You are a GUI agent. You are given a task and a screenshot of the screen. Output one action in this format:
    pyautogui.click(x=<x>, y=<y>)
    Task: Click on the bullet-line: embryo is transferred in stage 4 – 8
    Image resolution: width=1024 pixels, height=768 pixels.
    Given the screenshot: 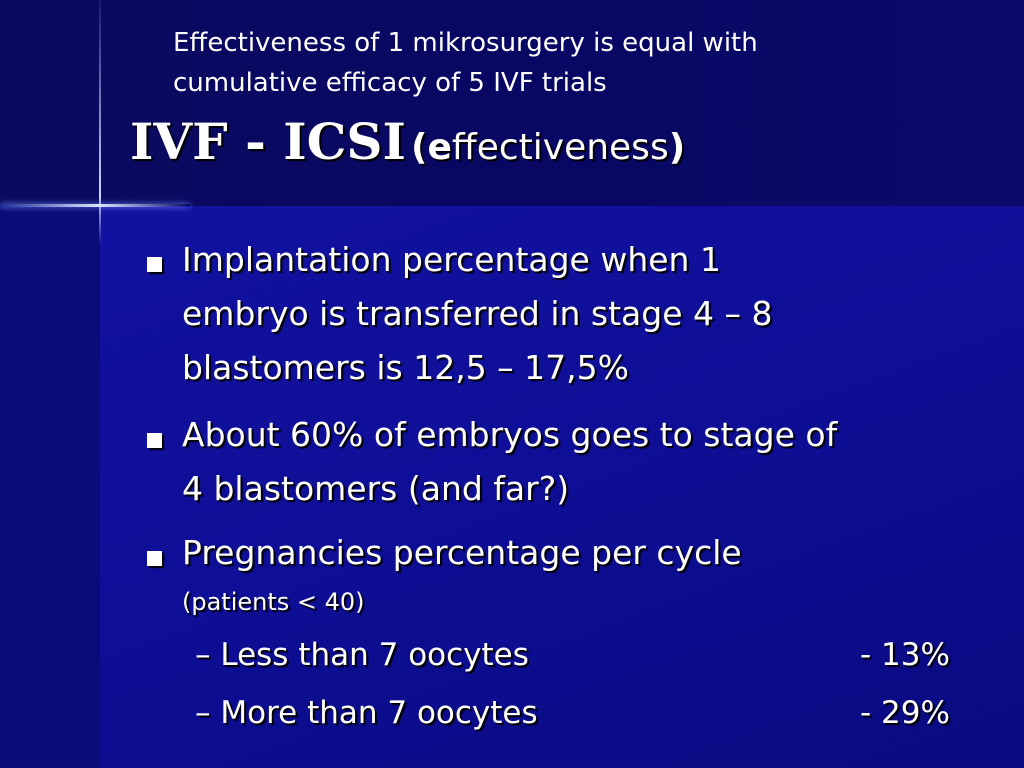 What is the action you would take?
    pyautogui.click(x=477, y=313)
    